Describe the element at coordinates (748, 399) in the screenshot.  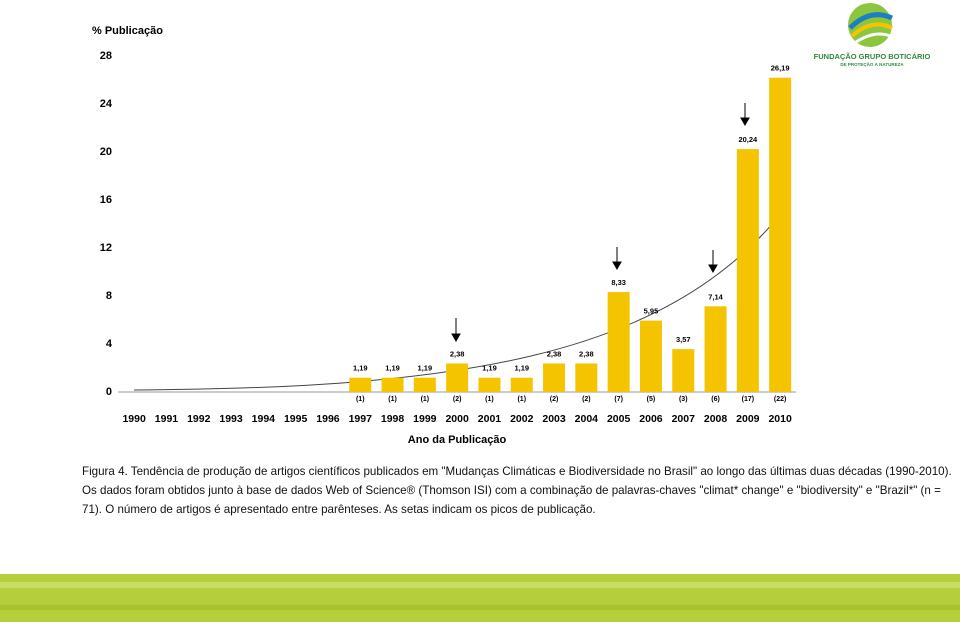
I see `count-label: (17)` at that location.